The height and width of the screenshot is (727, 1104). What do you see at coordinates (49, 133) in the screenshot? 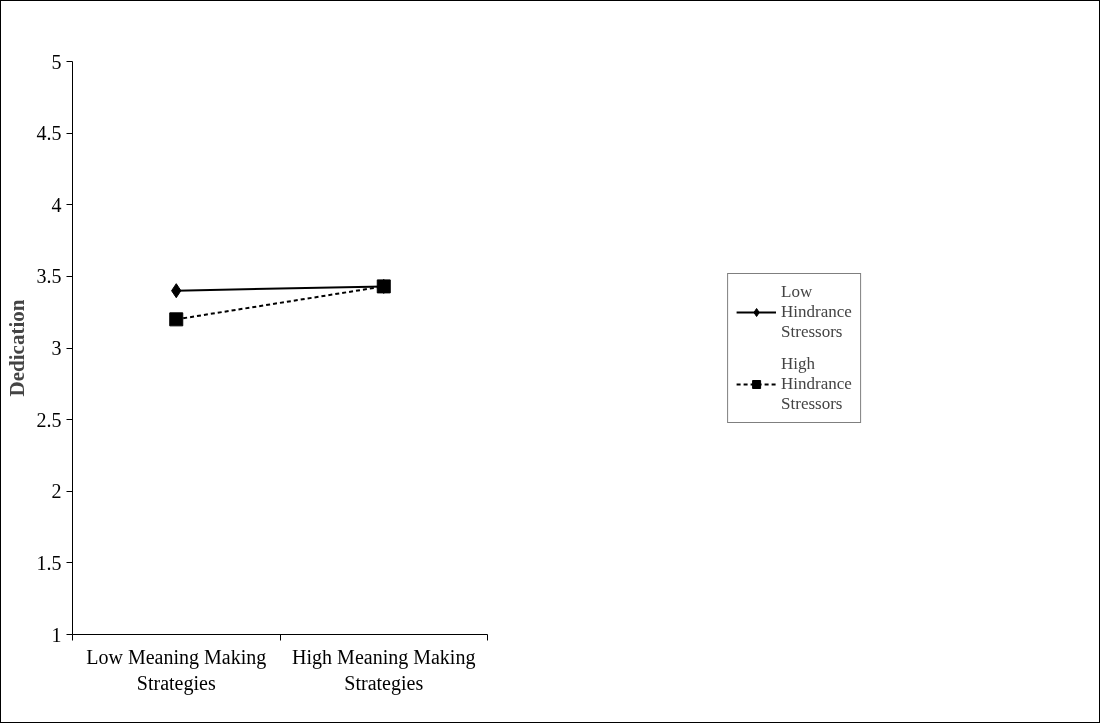
I see `y-tick-label: 4.5` at bounding box center [49, 133].